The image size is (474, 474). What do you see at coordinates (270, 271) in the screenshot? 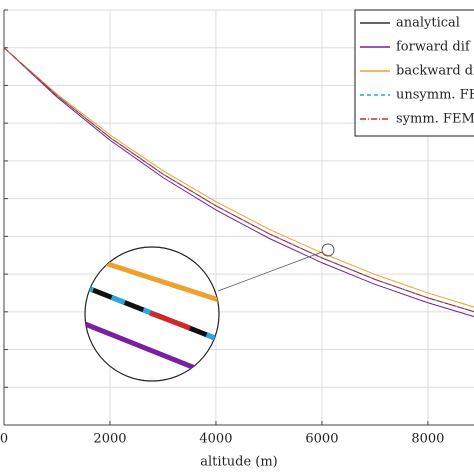
I see `zoom-connector` at bounding box center [270, 271].